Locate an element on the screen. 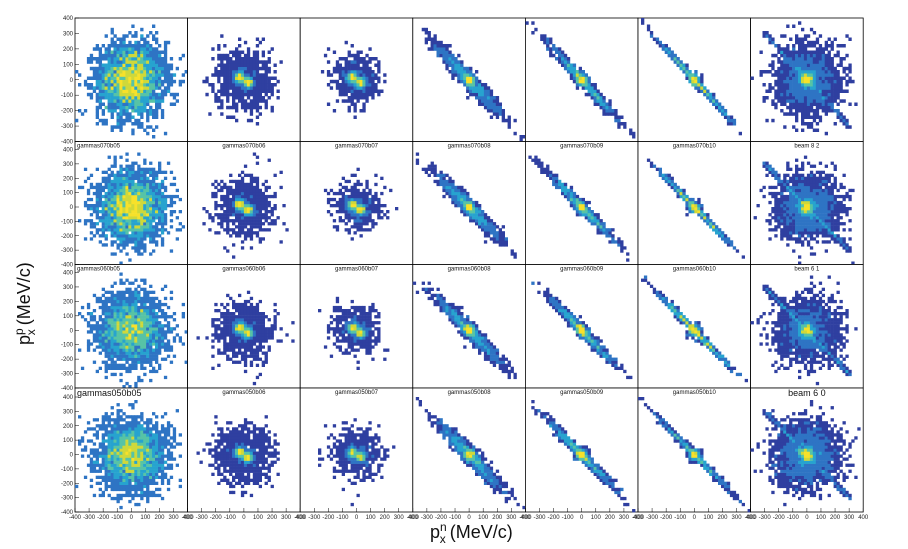 Image resolution: width=908 pixels, height=549 pixels. panel-2-1: gammas060b06 is located at coordinates (244, 326).